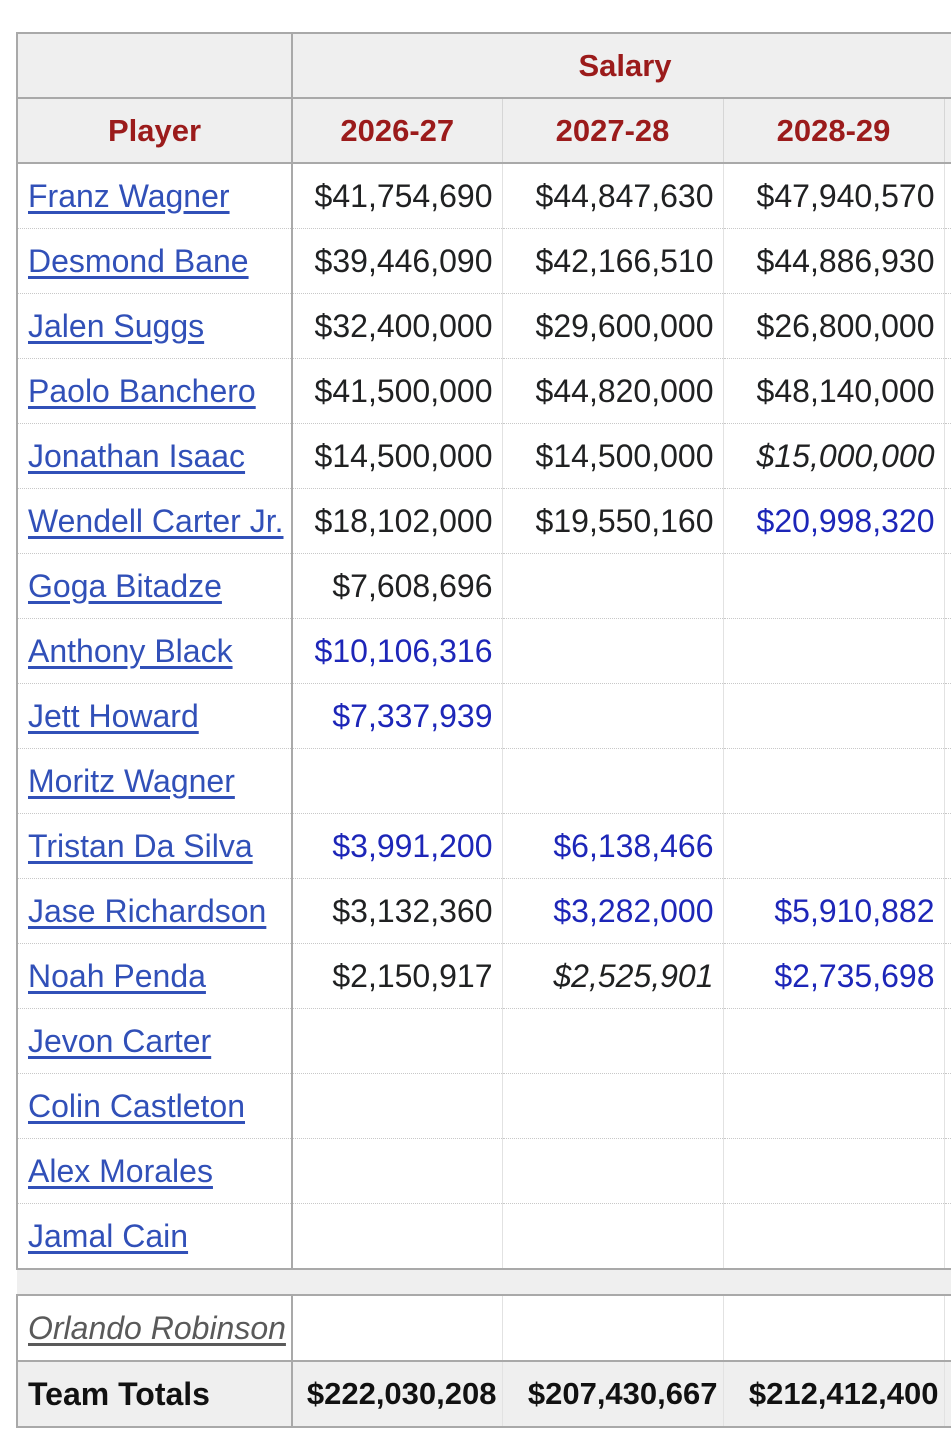  I want to click on player-link: Noah Penda, so click(117, 975).